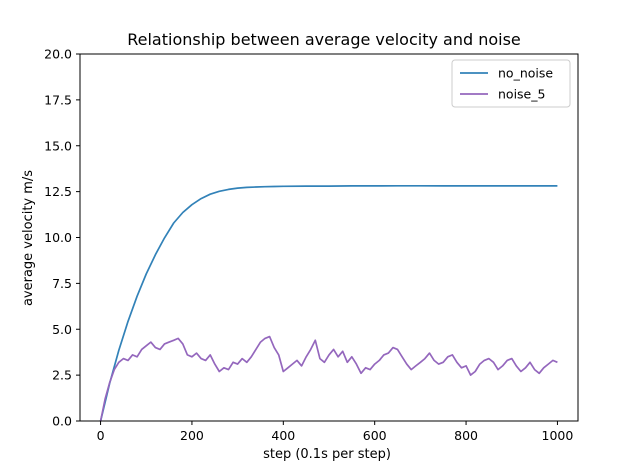 This screenshot has height=470, width=631. What do you see at coordinates (466, 435) in the screenshot?
I see `x-tick-label: 800` at bounding box center [466, 435].